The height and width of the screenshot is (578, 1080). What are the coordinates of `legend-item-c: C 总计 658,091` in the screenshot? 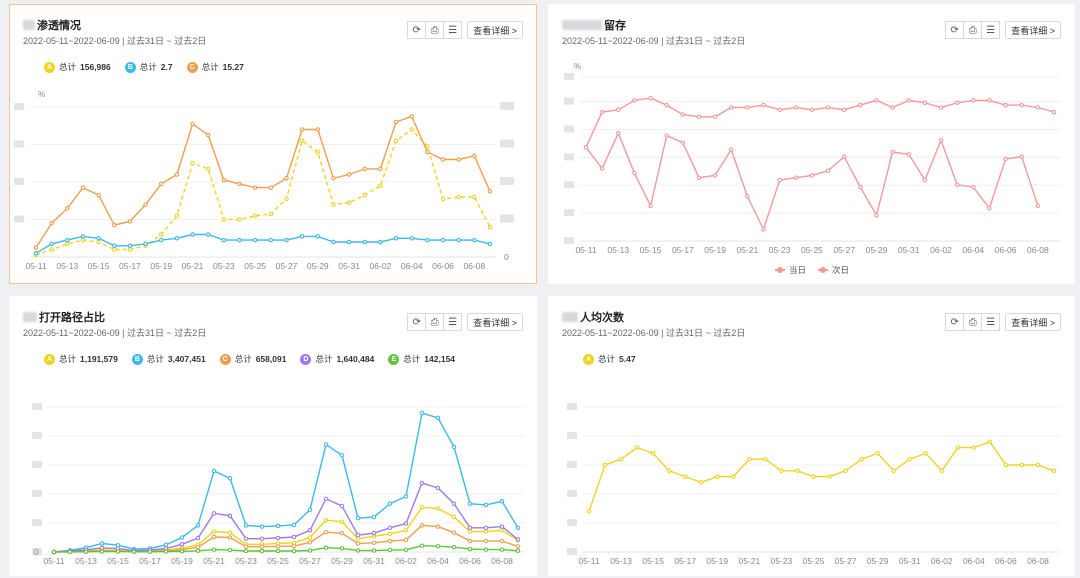 It's located at (252, 359).